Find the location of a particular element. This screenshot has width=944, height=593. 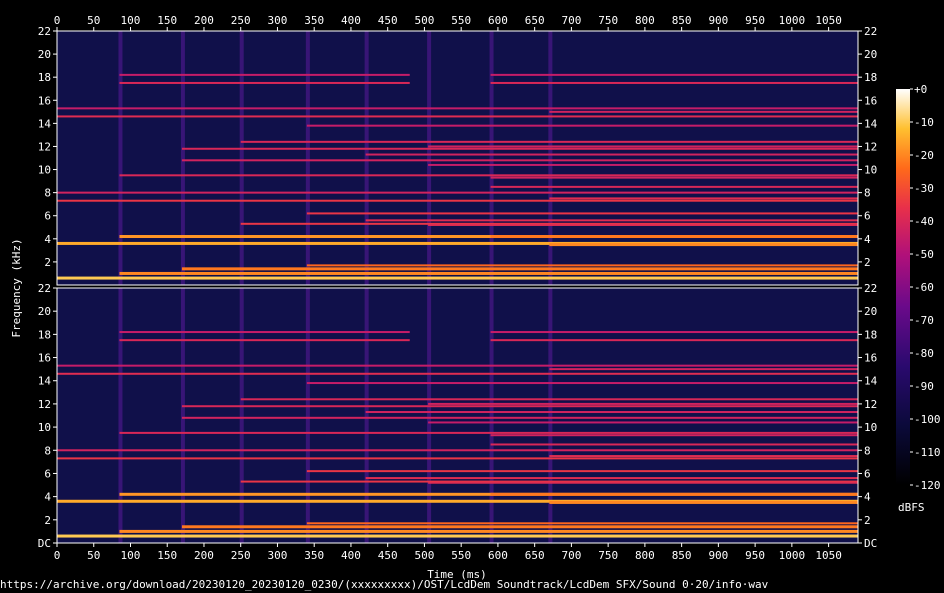

y-axis-label: Frequency (kHz) is located at coordinates (16, 287).